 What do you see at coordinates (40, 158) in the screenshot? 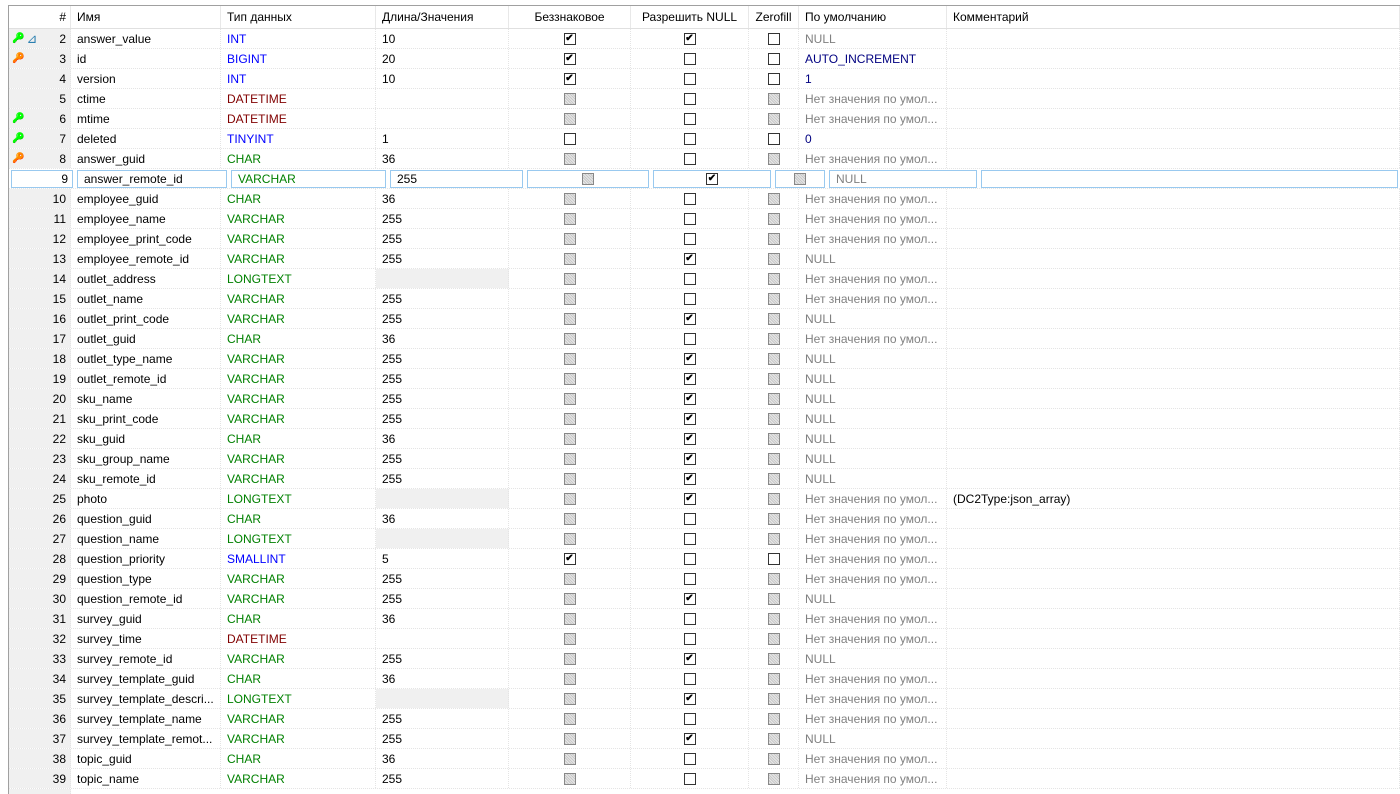
I see `row-number: 🔑 8` at bounding box center [40, 158].